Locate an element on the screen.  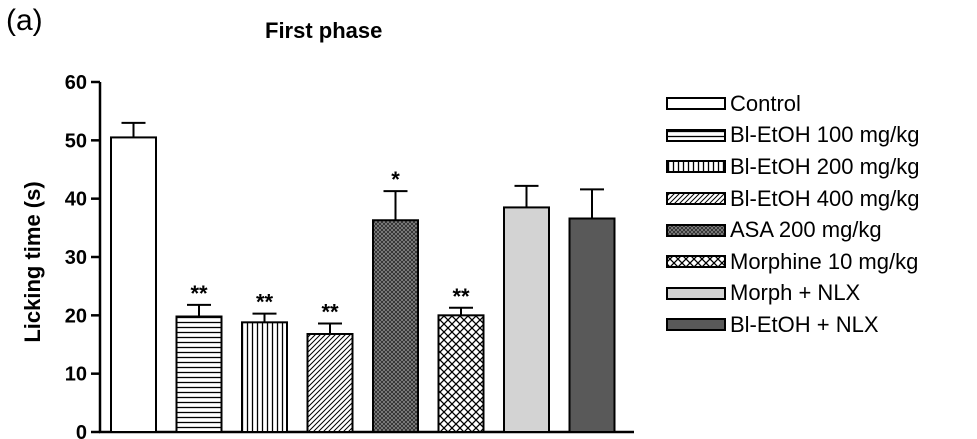
legend-label: ASA 200 mg/kg is located at coordinates (806, 230).